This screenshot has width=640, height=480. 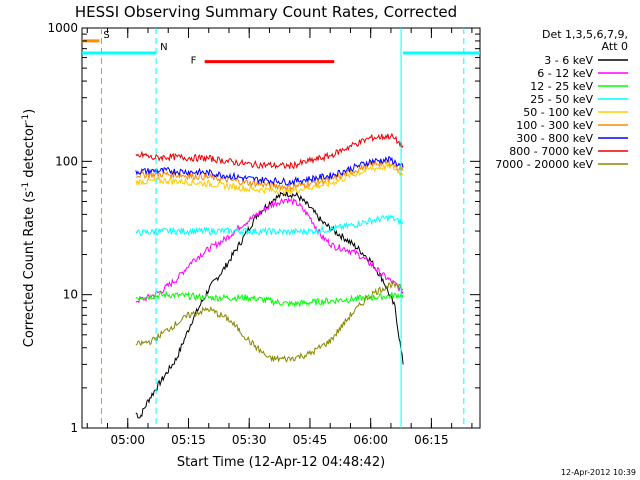 What do you see at coordinates (561, 99) in the screenshot?
I see `legend-label: 25 - 50 keV` at bounding box center [561, 99].